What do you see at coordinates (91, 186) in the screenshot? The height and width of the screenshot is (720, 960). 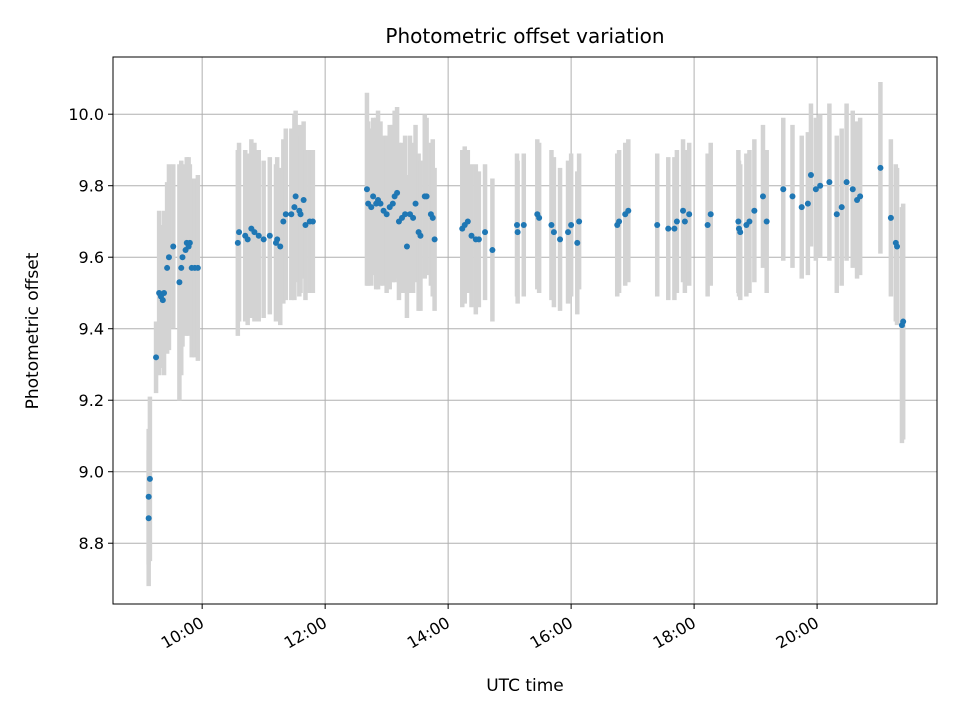 I see `y-tick-label: 9.8` at bounding box center [91, 186].